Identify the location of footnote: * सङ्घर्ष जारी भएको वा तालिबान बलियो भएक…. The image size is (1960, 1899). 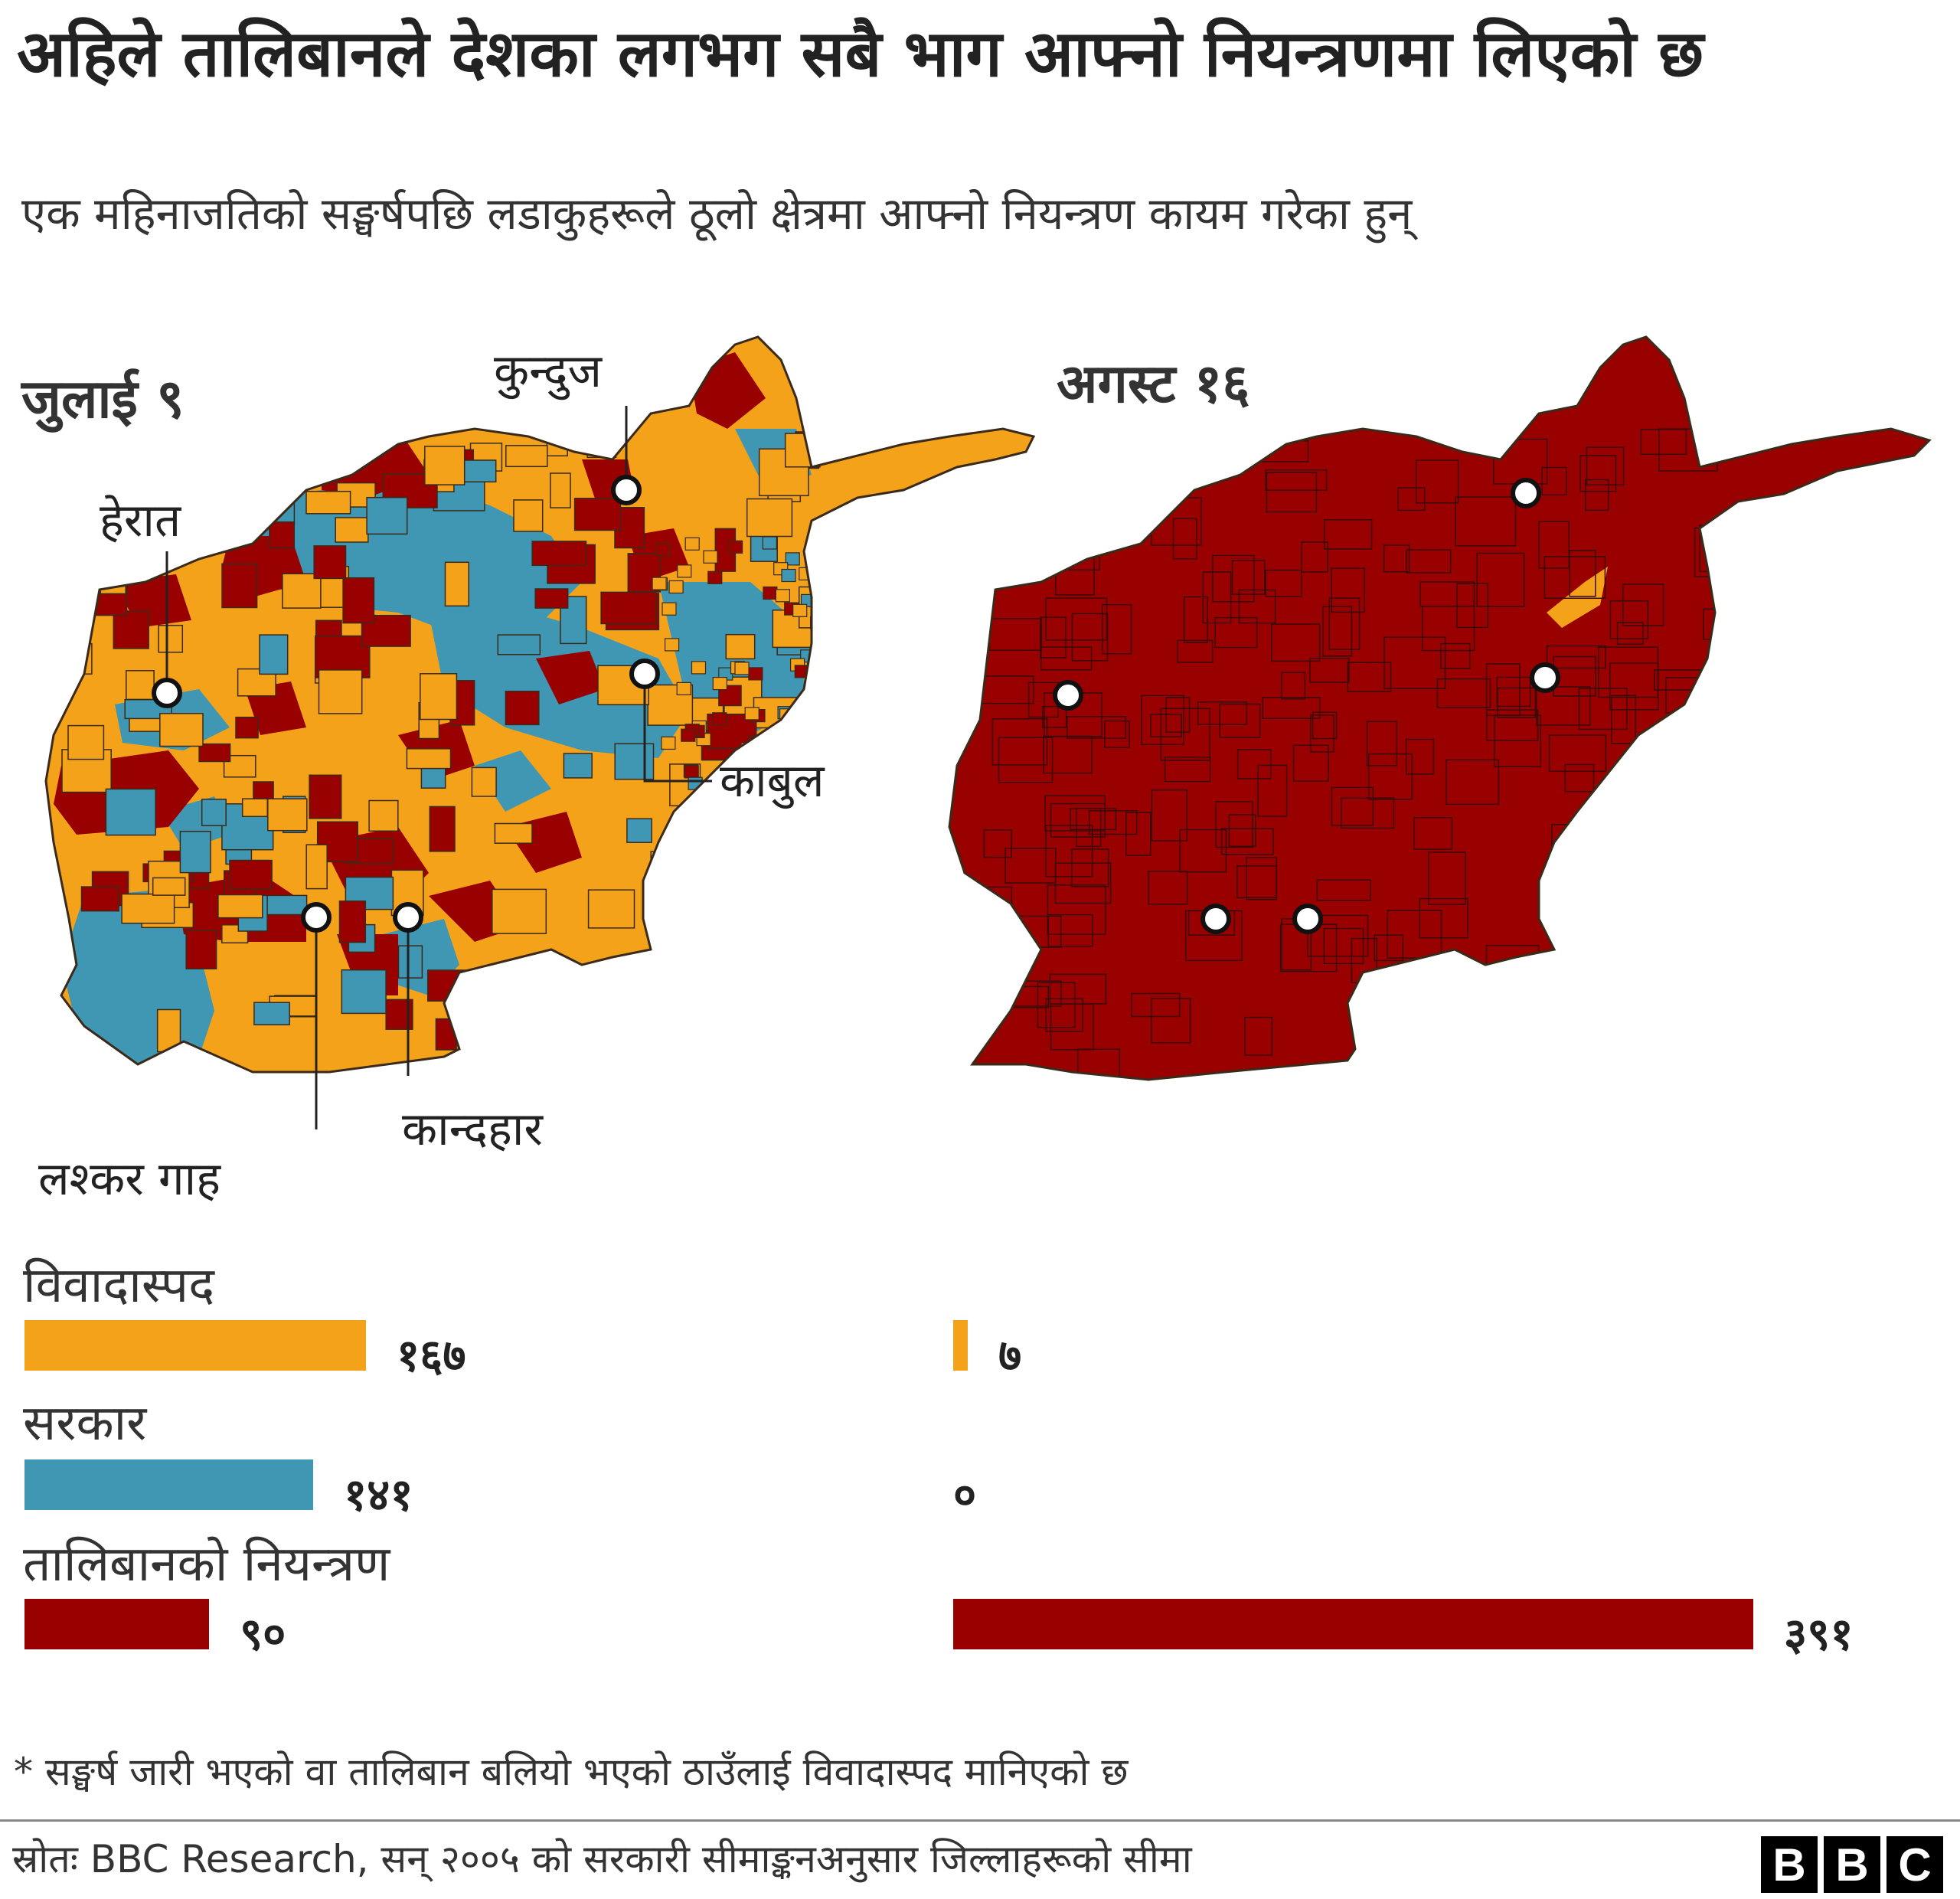
(571, 1772).